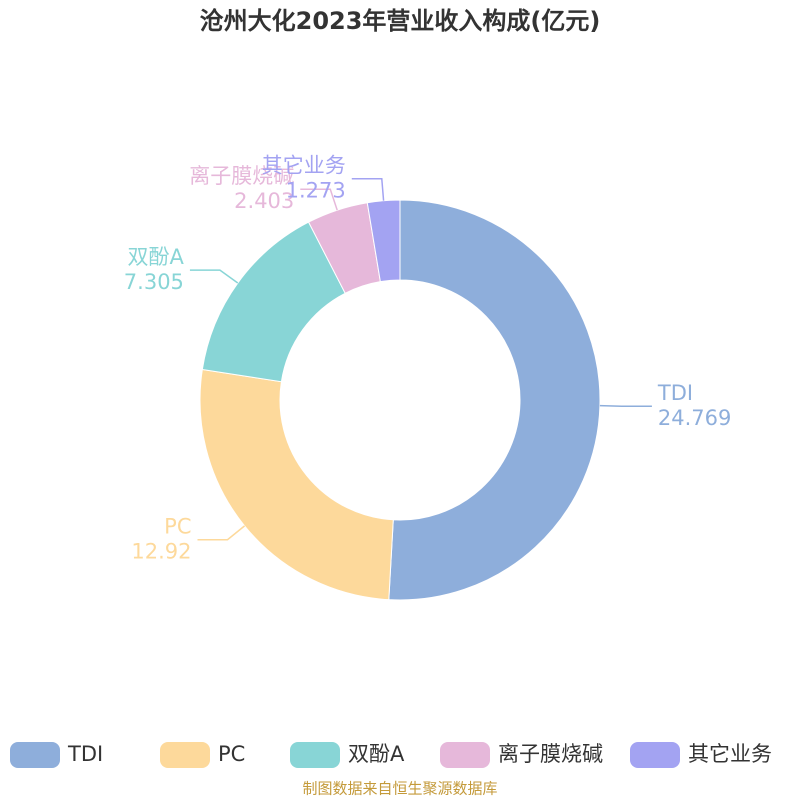 The height and width of the screenshot is (800, 800). I want to click on data-label-name: PC, so click(177, 527).